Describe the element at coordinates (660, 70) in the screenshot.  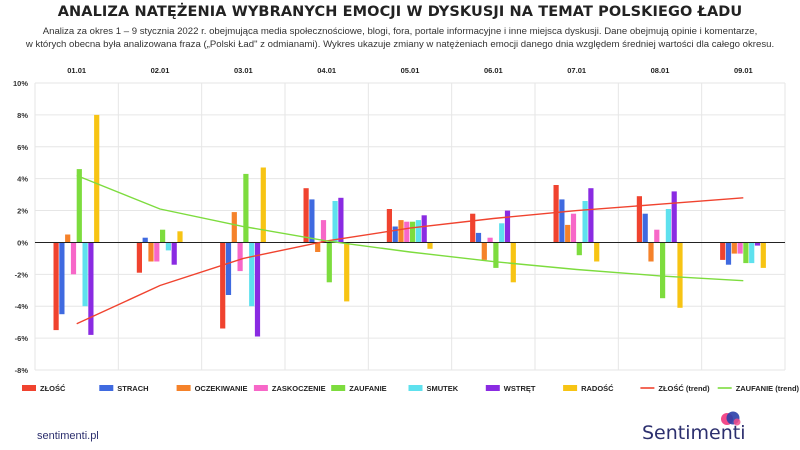
I see `category-label: 08.01` at that location.